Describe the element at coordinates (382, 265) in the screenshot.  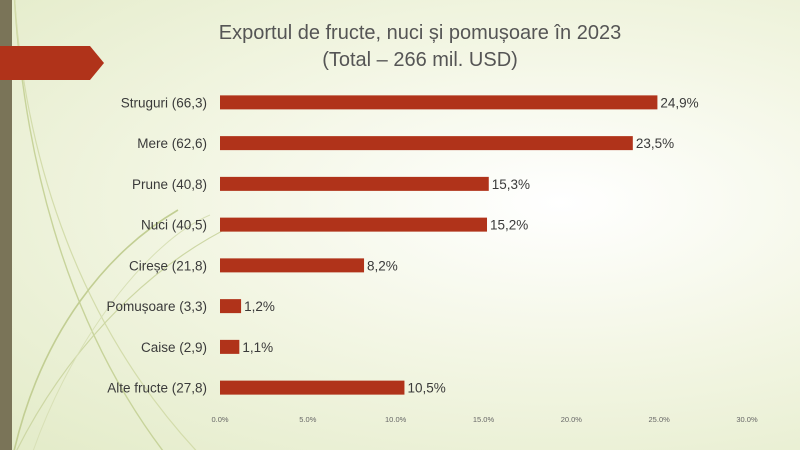
I see `data-label: 8,2%` at that location.